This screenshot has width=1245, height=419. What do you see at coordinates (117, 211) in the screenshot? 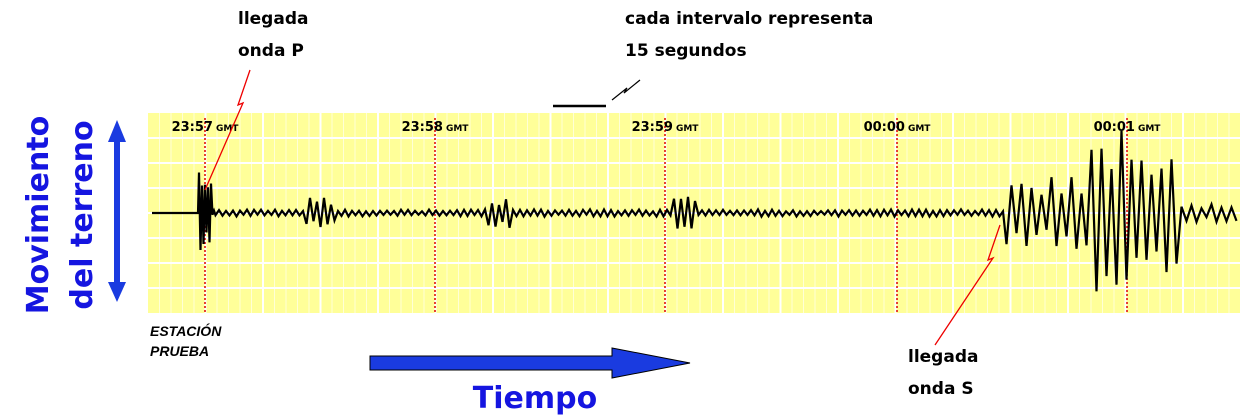
I see `vertical-arrow` at bounding box center [117, 211].